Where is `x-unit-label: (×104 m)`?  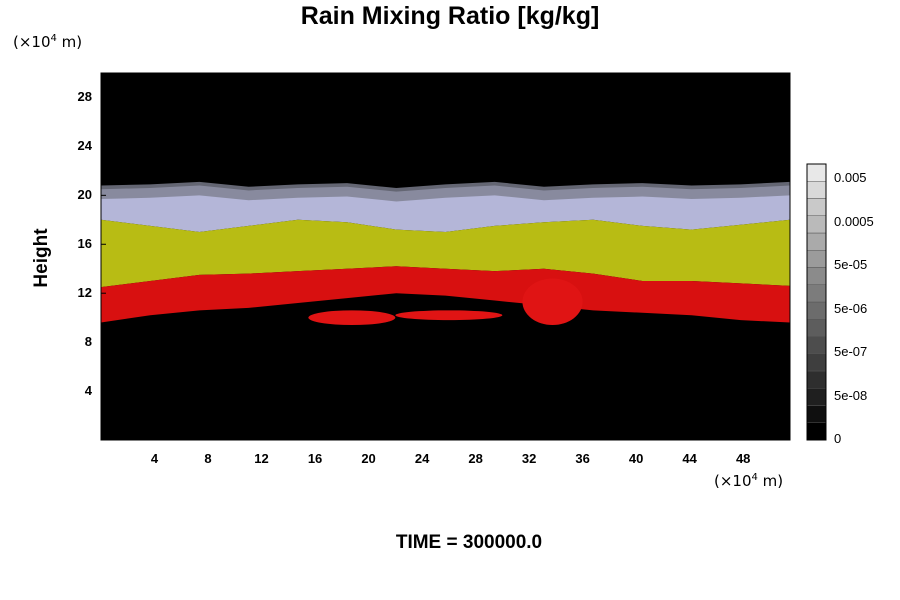
x-unit-label: (×104 m) is located at coordinates (749, 481).